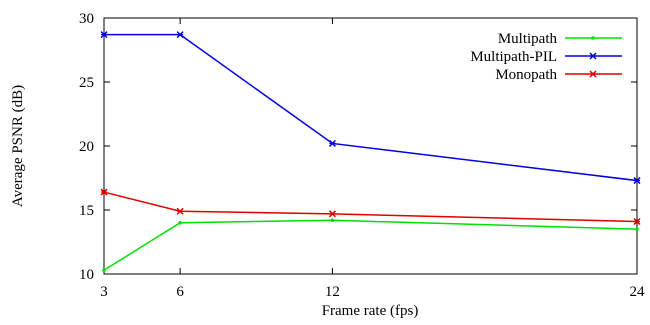 The image size is (650, 325). What do you see at coordinates (638, 292) in the screenshot?
I see `x-tick-label: 24` at bounding box center [638, 292].